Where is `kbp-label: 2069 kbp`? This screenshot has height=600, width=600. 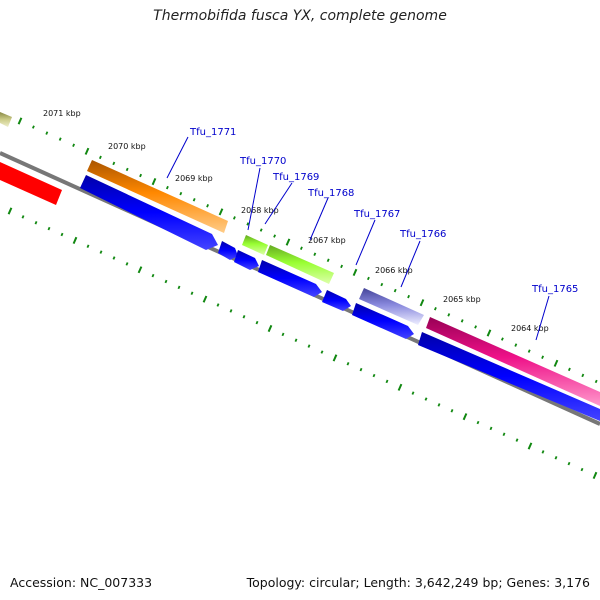 kbp-label: 2069 kbp is located at coordinates (194, 178).